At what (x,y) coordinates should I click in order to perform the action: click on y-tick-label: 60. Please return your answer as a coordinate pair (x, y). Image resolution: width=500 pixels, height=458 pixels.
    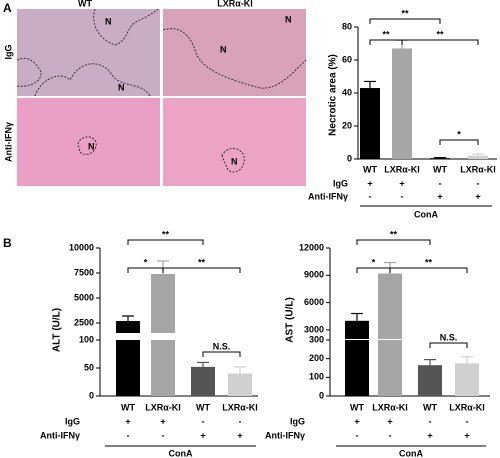
    Looking at the image, I should click on (347, 59).